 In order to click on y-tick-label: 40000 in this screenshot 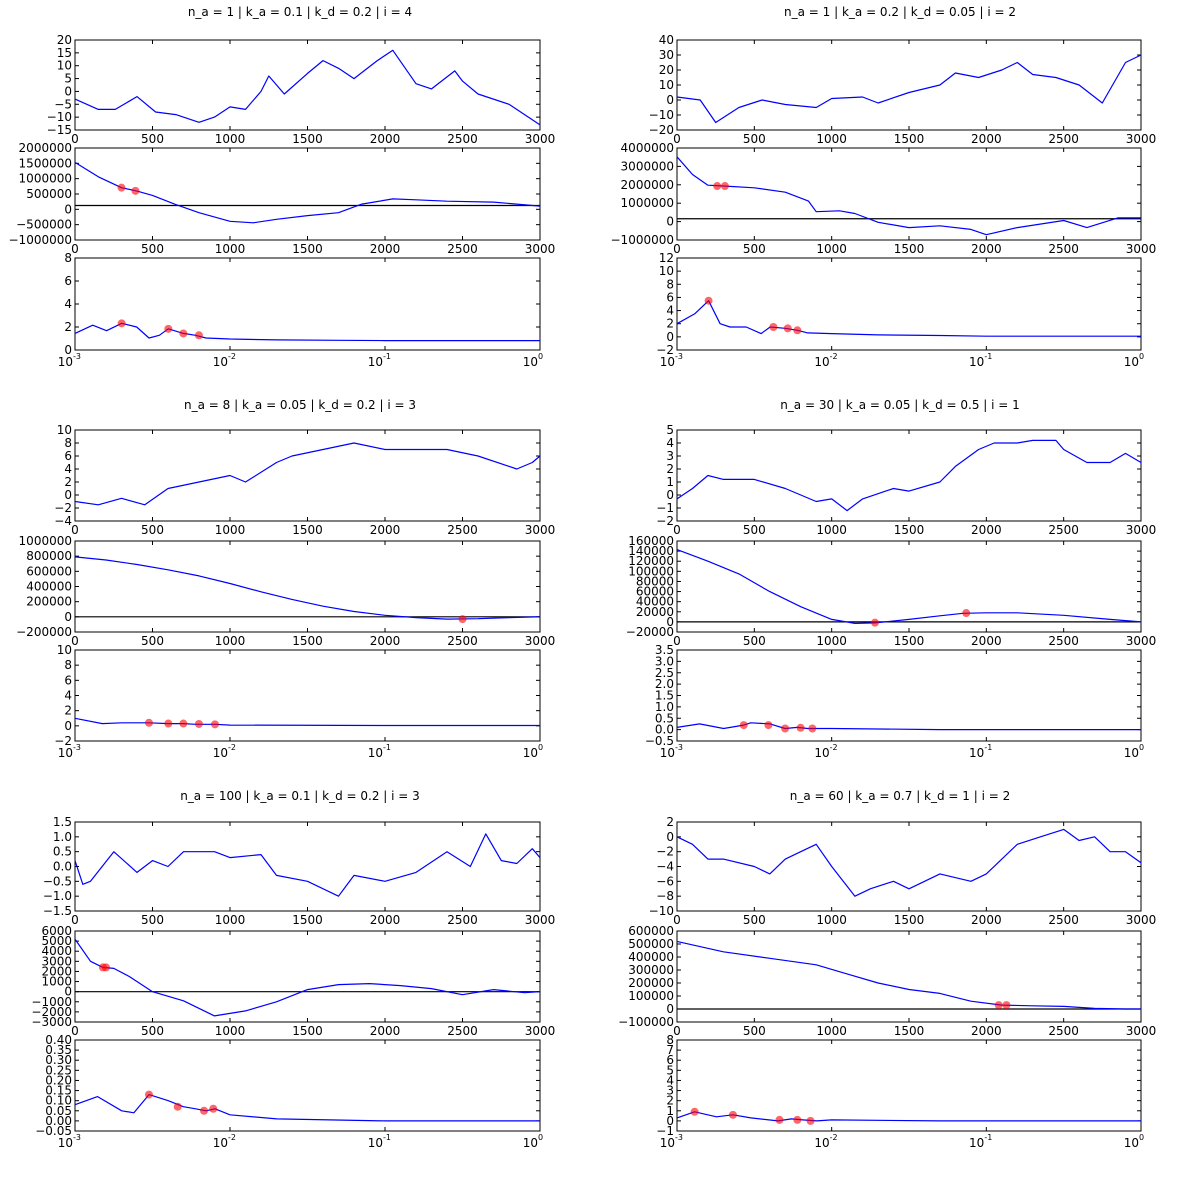, I will do `click(655, 602)`.